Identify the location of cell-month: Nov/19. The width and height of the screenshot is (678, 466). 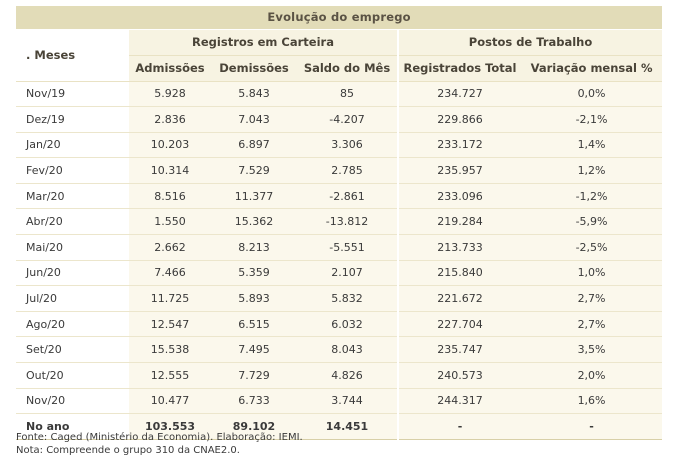
(72, 94).